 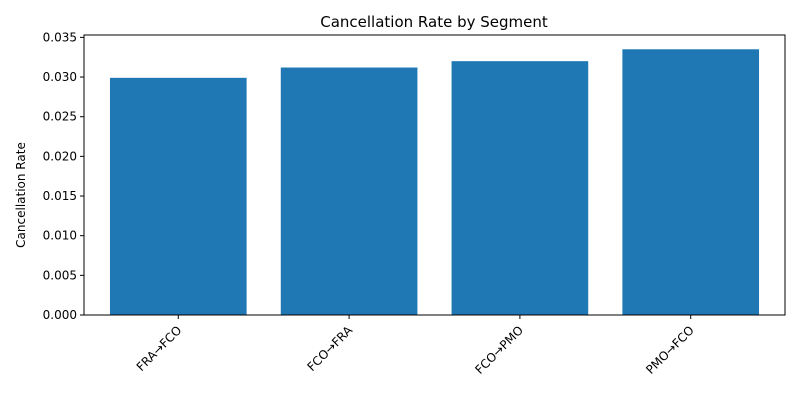 I want to click on x-axis-ticks: FRA→FCO FCO→FRA FCO→PMO PMO→FCO, so click(x=415, y=346).